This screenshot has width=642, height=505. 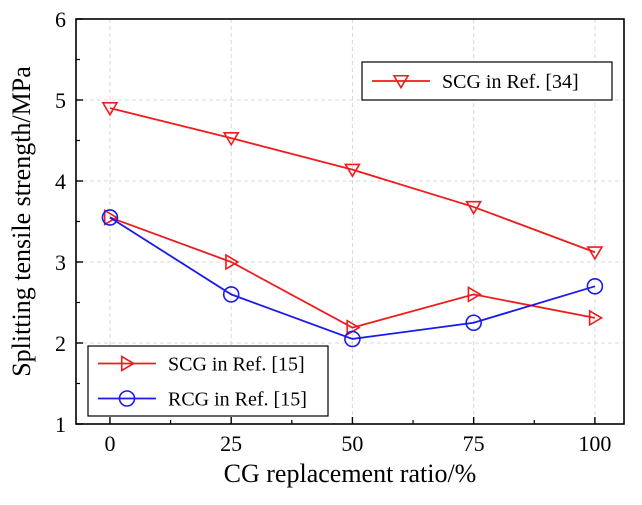 I want to click on y-tick-label: 3, so click(x=60, y=262).